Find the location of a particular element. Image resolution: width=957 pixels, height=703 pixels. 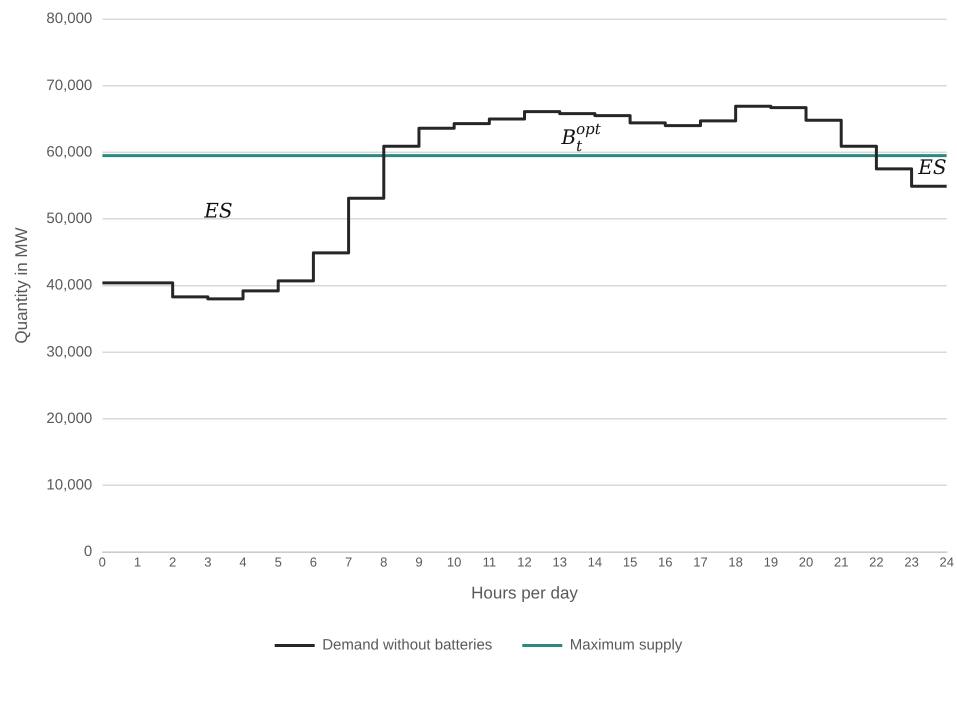

x-tick-label: 12 is located at coordinates (524, 562).